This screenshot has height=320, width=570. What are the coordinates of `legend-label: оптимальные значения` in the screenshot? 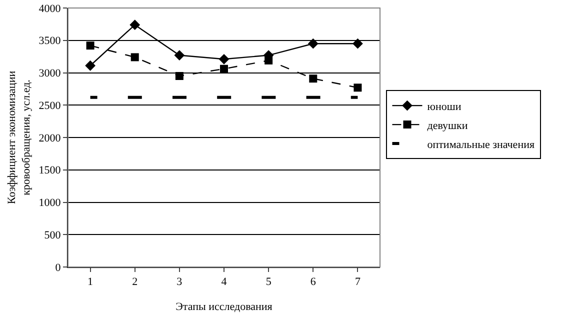 It's located at (481, 144).